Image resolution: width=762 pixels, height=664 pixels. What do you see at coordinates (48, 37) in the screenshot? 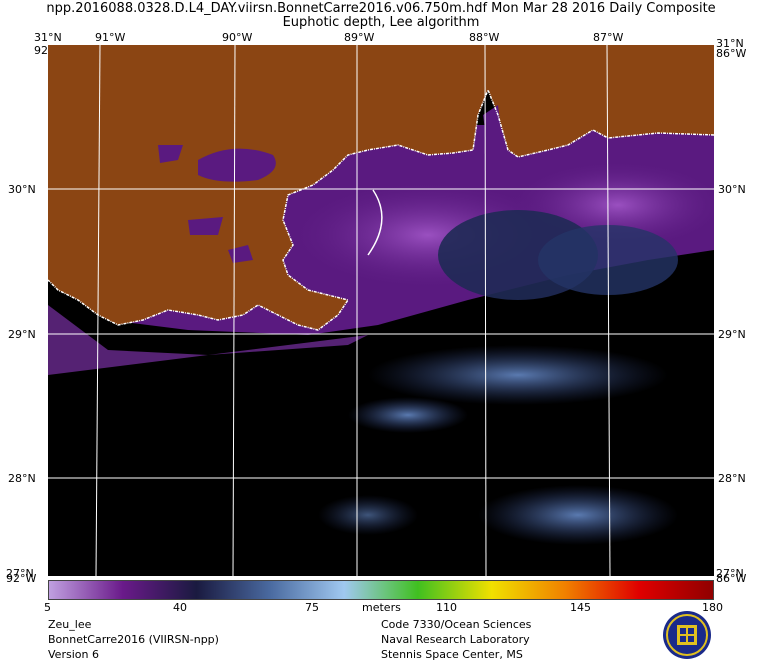
I see `corner-lat-top-left: 31°N` at bounding box center [48, 37].